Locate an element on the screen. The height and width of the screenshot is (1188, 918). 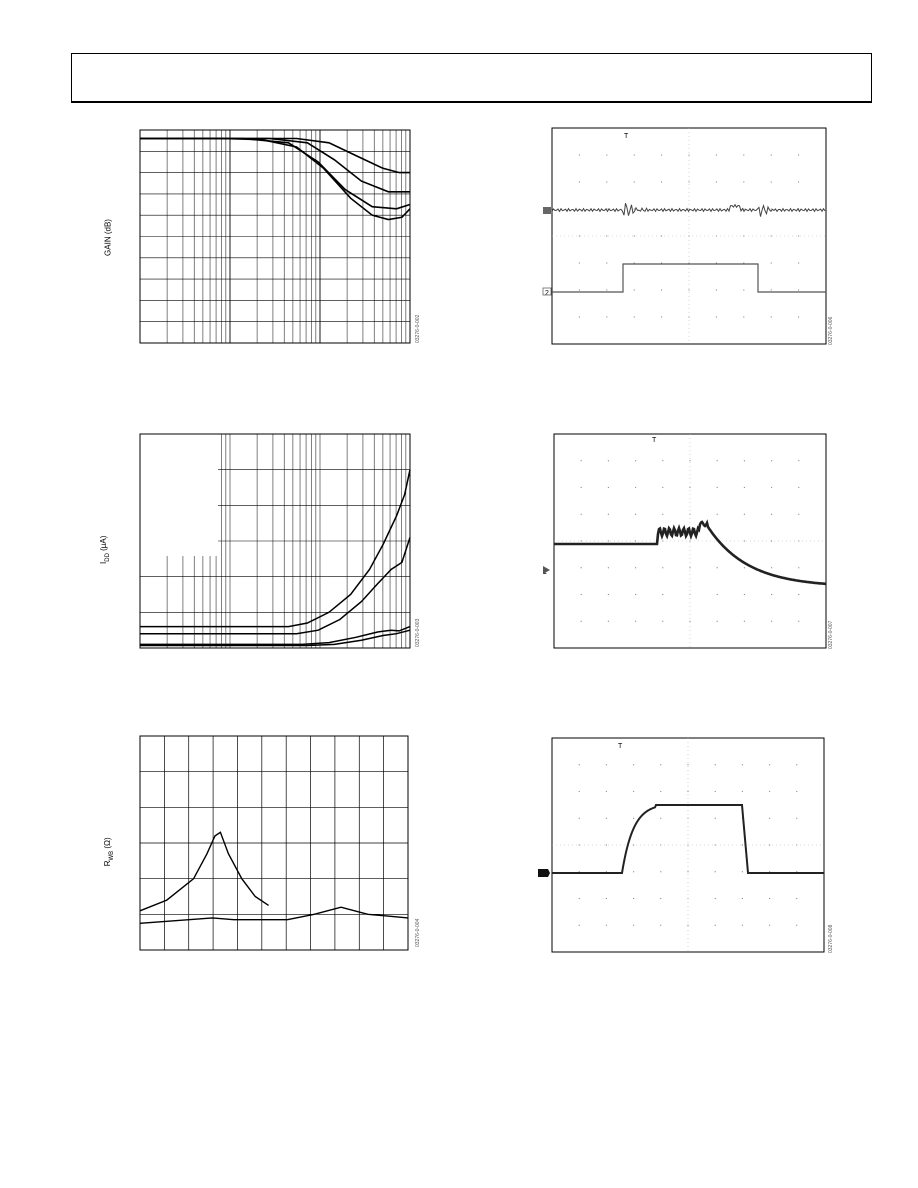
scope1-figure: T 1 2 03276-0-006 is located at coordinates (690, 238).